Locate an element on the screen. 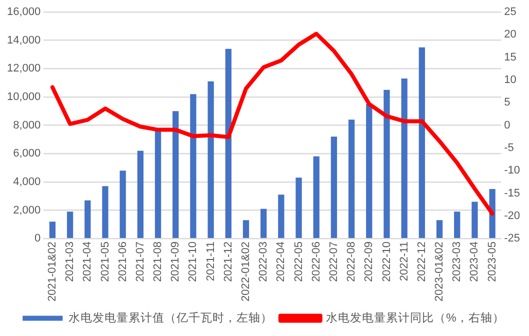 The image size is (529, 336). legend-label: 水电发电量累计同比（%，右轴） is located at coordinates (415, 317).